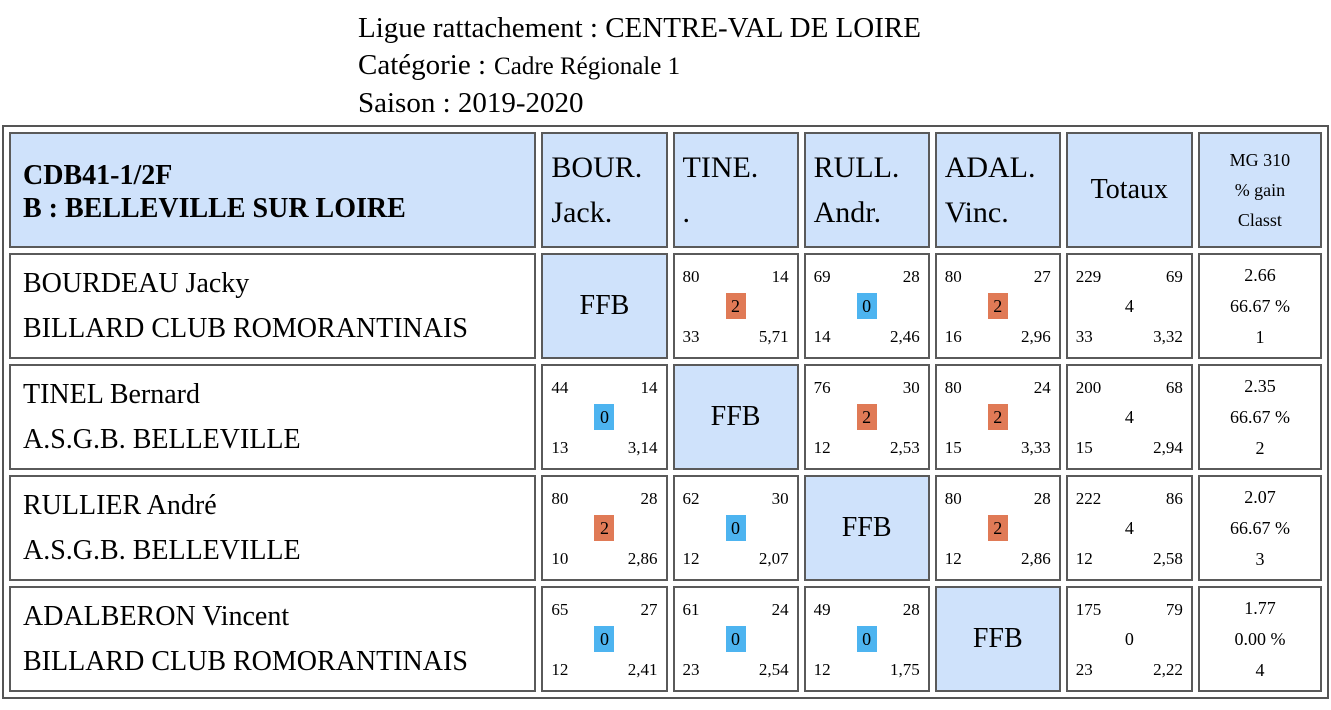 Image resolution: width=1331 pixels, height=710 pixels. Describe the element at coordinates (642, 669) in the screenshot. I see `average: 2,41` at that location.